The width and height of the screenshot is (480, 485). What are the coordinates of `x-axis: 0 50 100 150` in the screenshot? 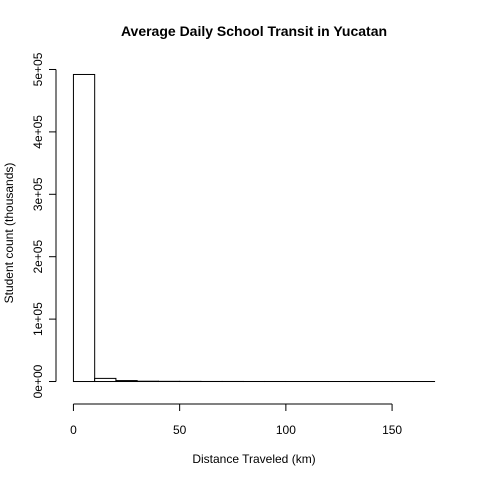 It's located at (236, 420).